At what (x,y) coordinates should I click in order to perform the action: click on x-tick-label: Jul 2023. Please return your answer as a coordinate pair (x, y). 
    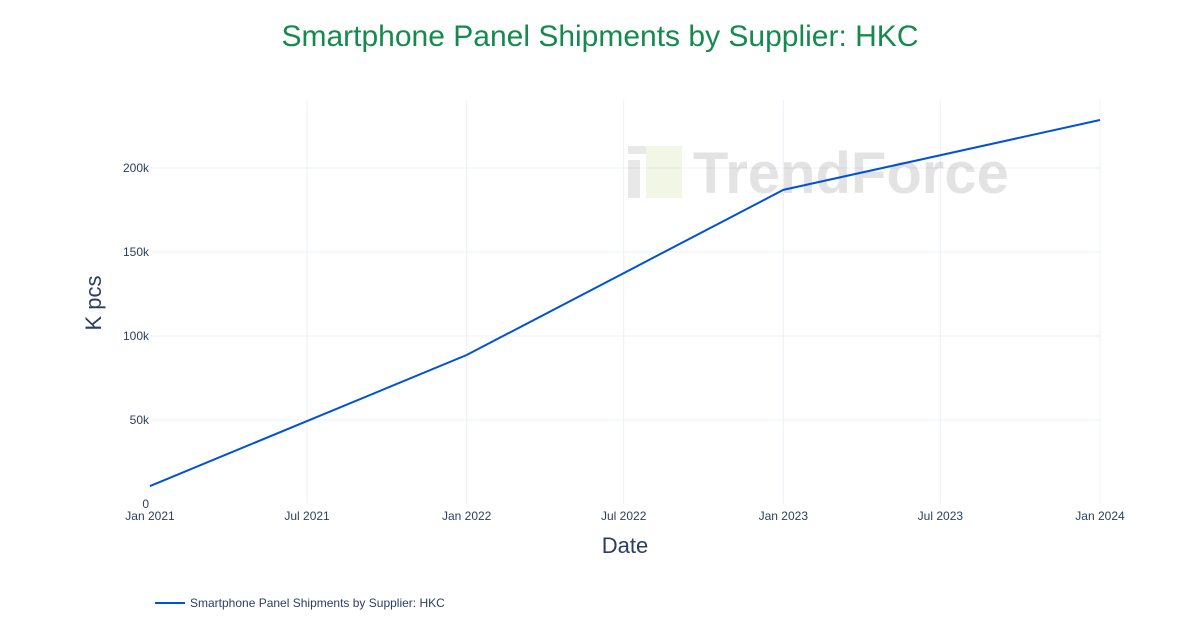
    Looking at the image, I should click on (941, 516).